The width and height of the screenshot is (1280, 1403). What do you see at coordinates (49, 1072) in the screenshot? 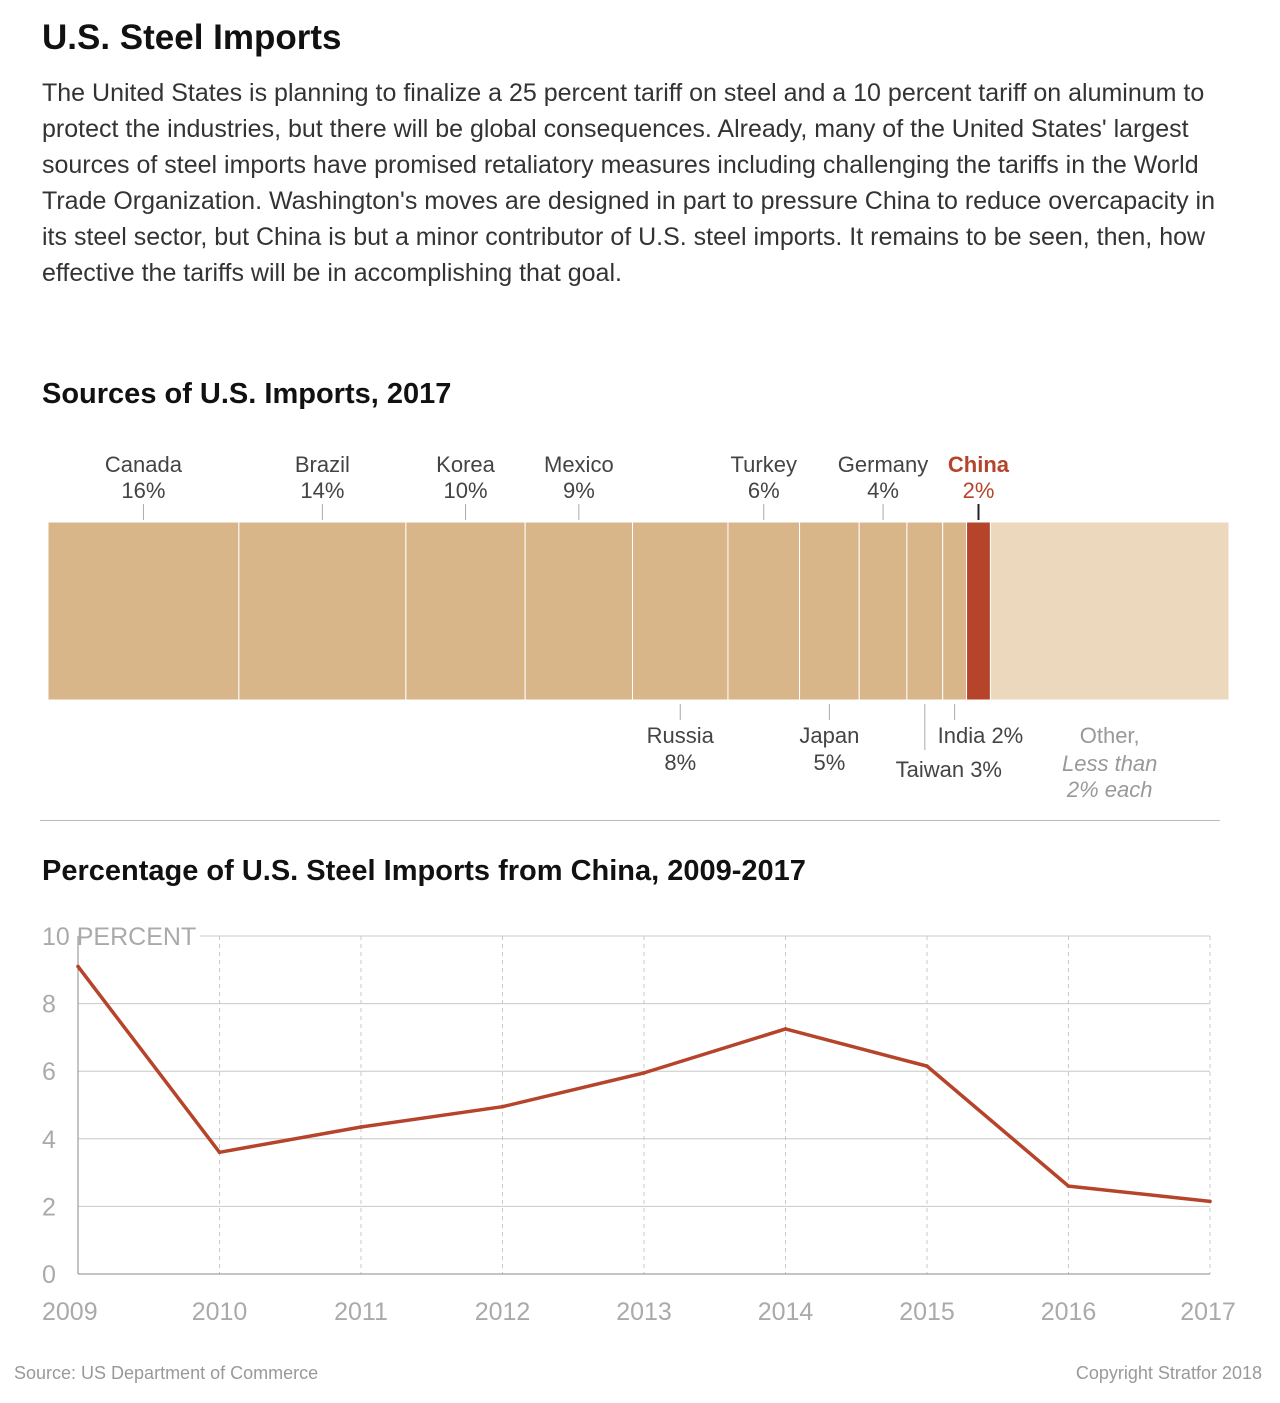
I see `y-tick-label-6: 6` at bounding box center [49, 1072].